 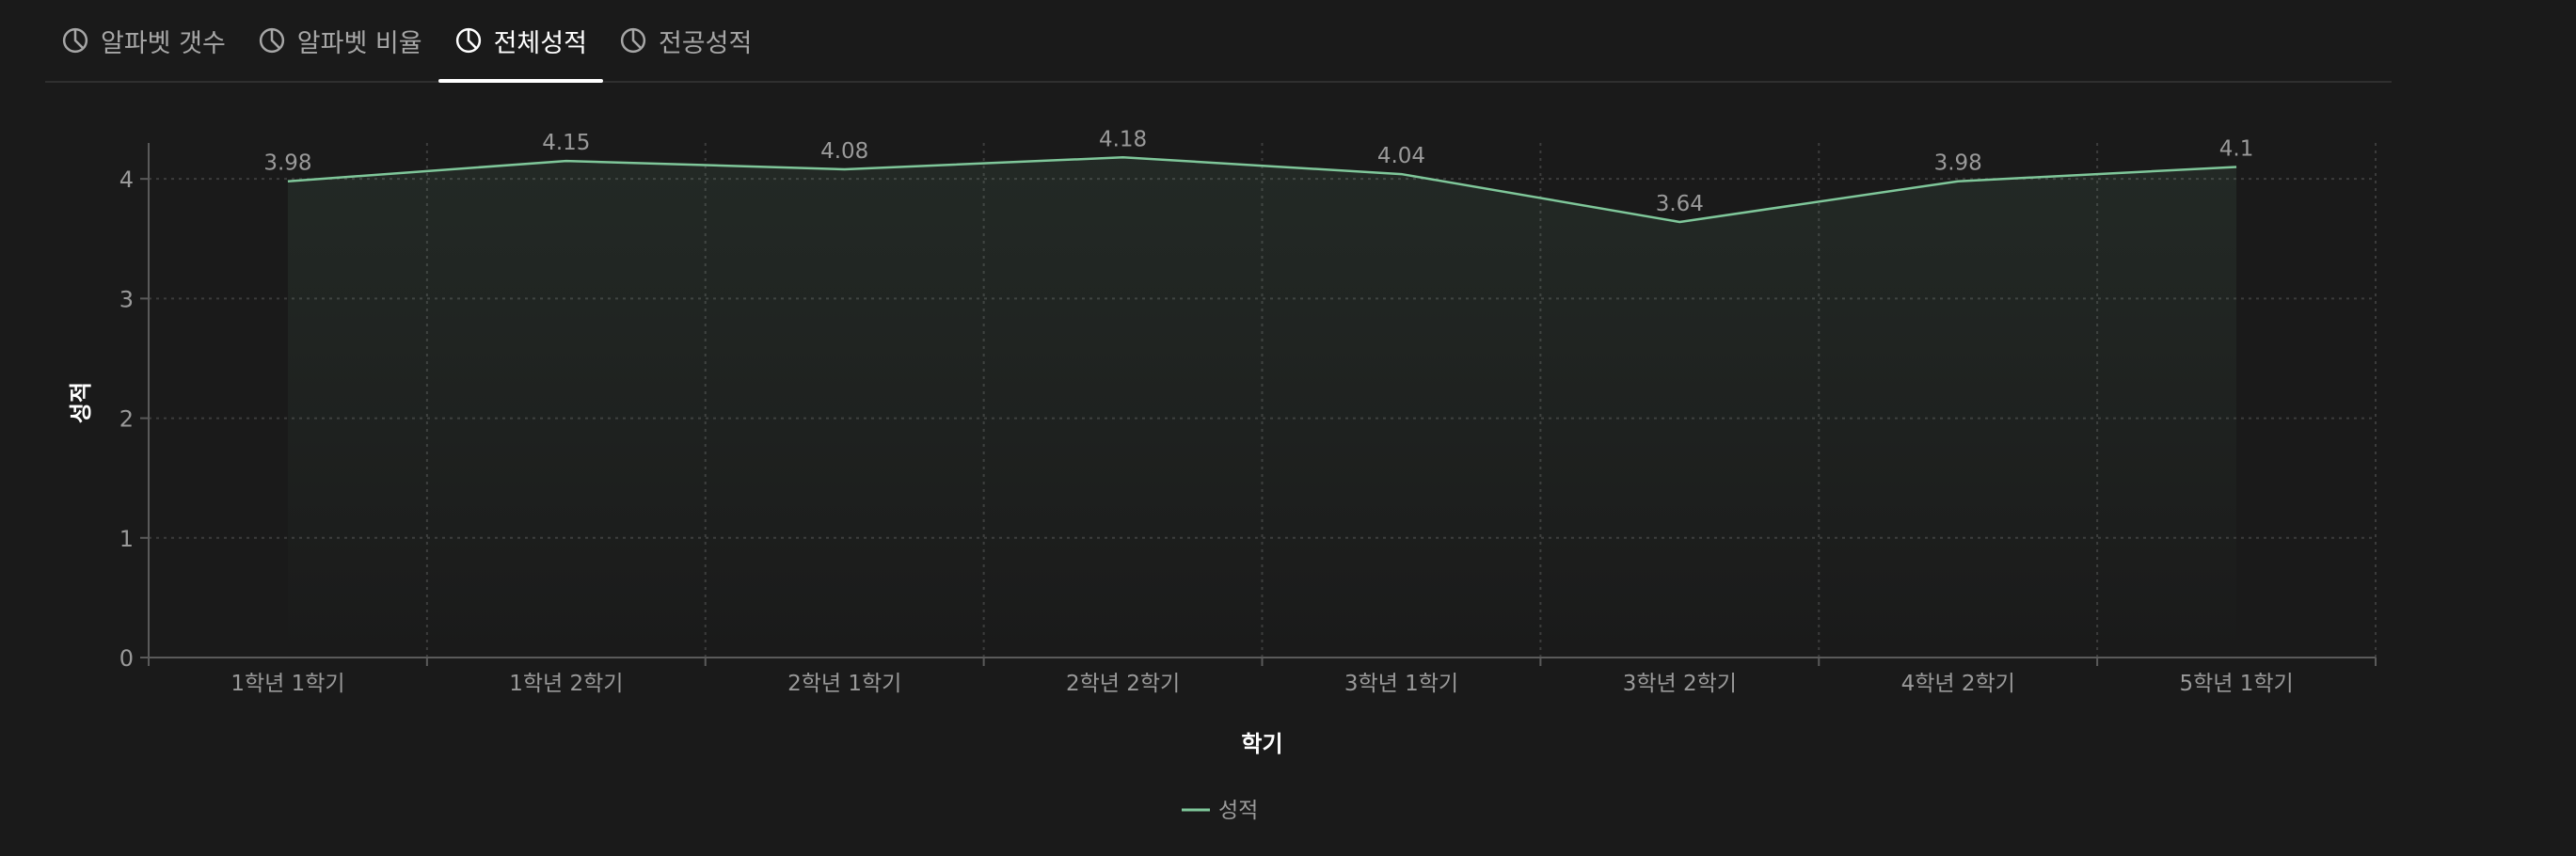 What do you see at coordinates (1238, 811) in the screenshot?
I see `legend-label: 성적` at bounding box center [1238, 811].